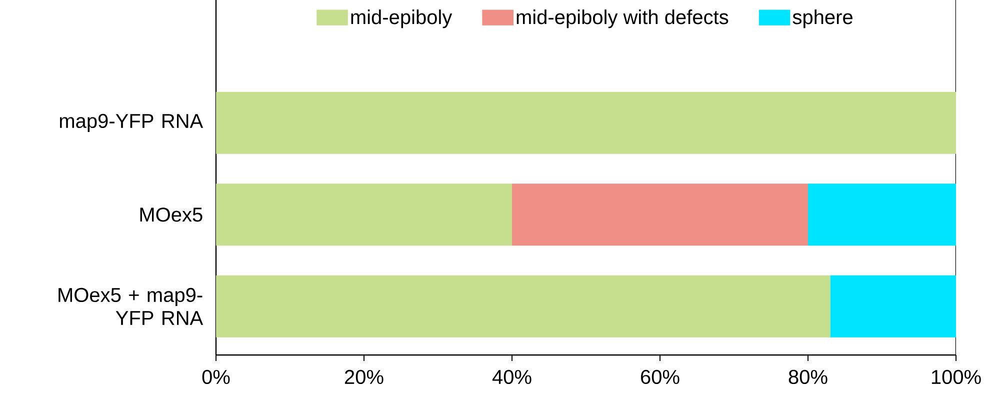 The image size is (991, 405). I want to click on x-tick-label: 0%, so click(216, 377).